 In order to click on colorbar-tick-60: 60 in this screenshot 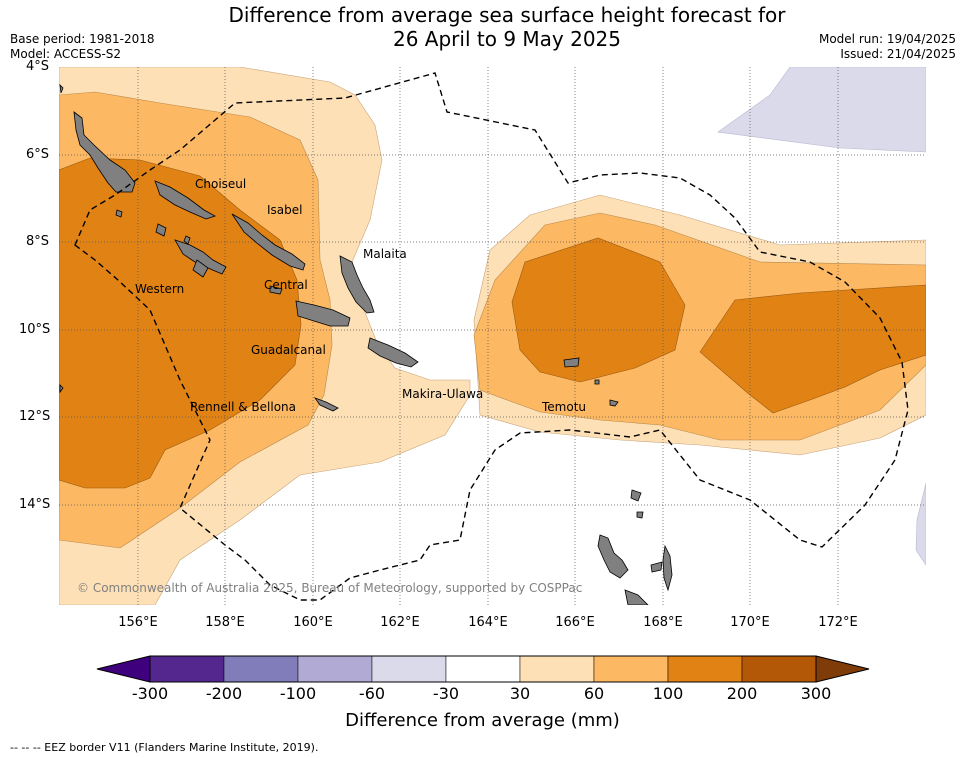, I will do `click(594, 693)`.